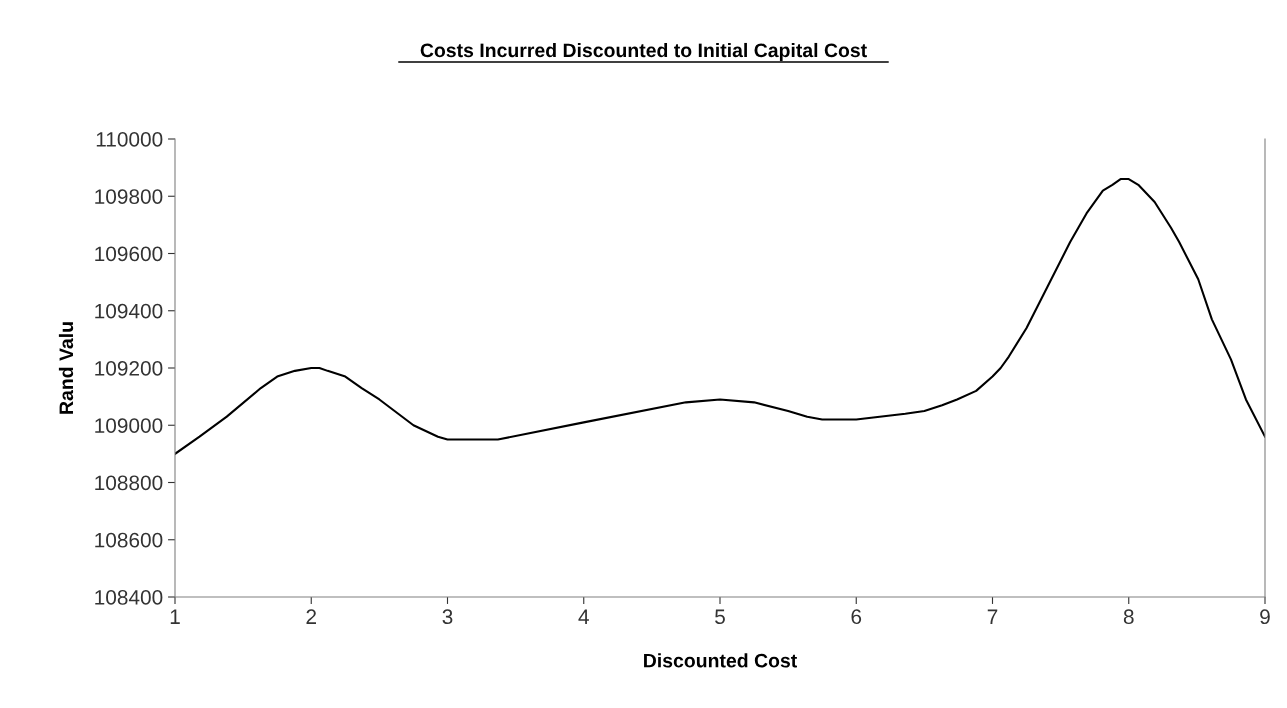 Image resolution: width=1287 pixels, height=708 pixels. Describe the element at coordinates (129, 139) in the screenshot. I see `y-tick-label: 110000` at that location.